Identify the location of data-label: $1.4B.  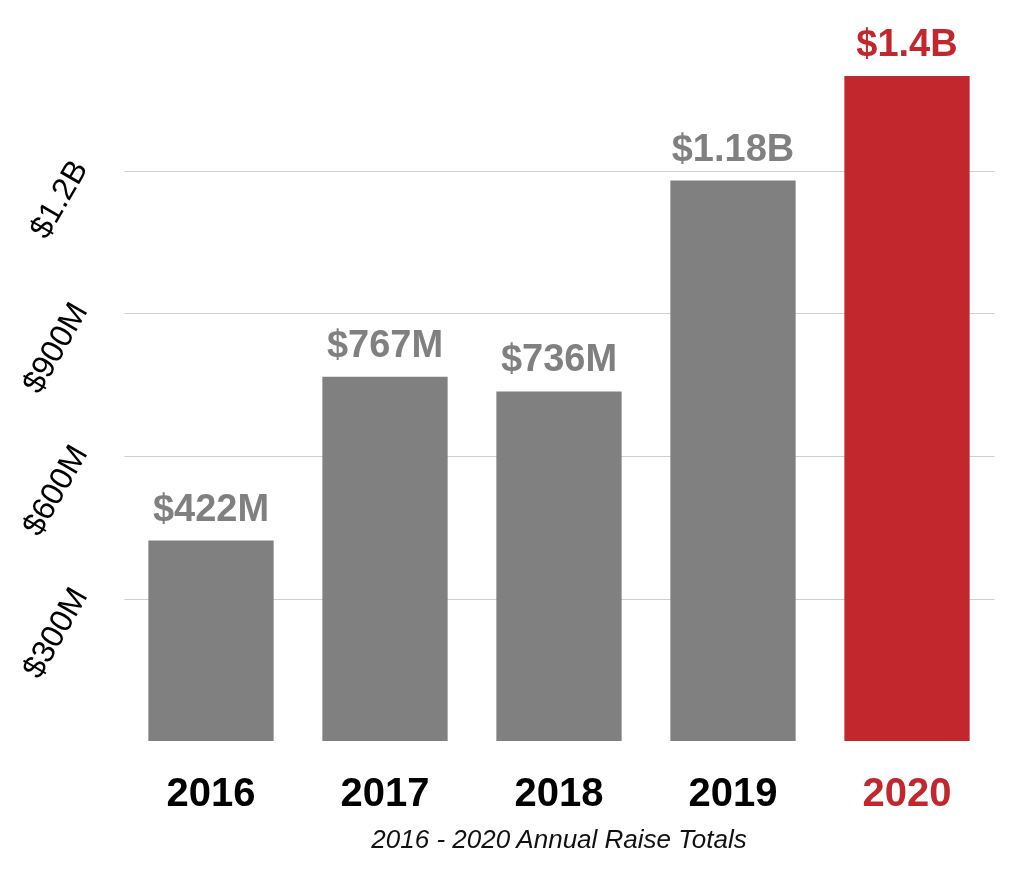
(907, 43).